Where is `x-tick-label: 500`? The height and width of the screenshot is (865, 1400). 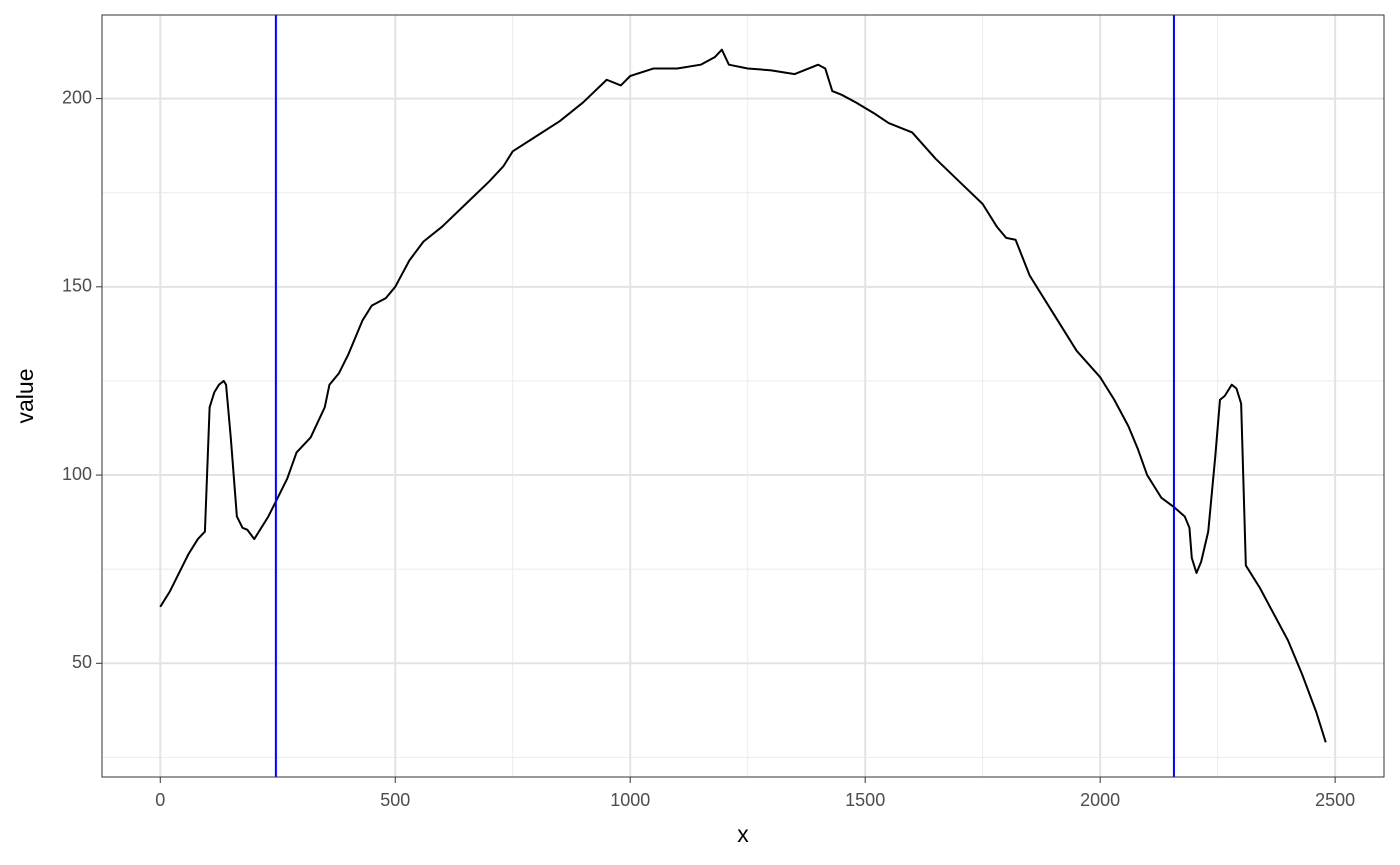
x-tick-label: 500 is located at coordinates (395, 800).